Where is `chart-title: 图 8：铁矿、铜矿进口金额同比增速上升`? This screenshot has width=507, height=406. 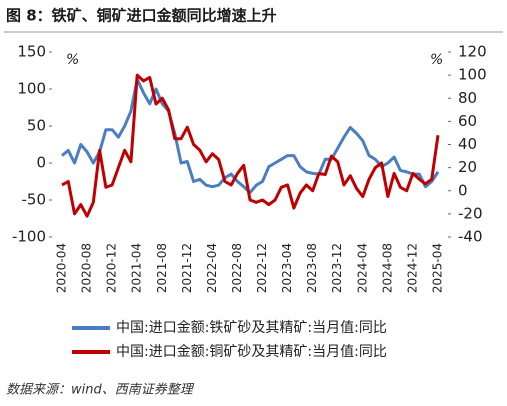
chart-title: 图 8：铁矿、铜矿进口金额同比增速上升 is located at coordinates (141, 16).